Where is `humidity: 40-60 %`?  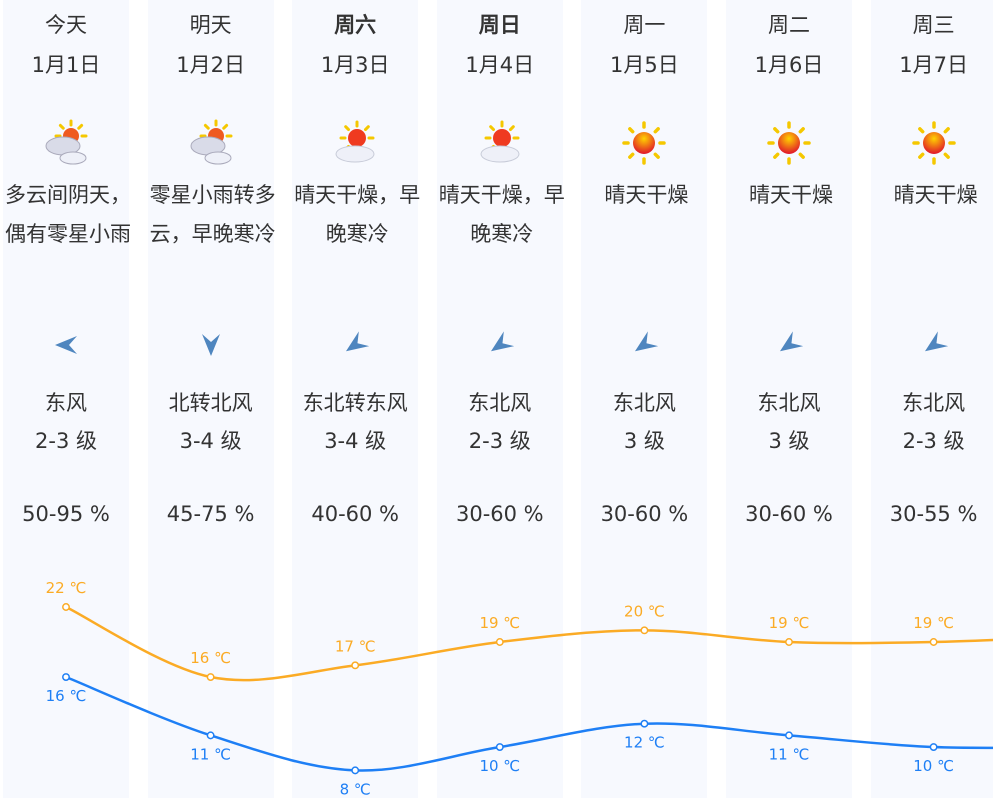
humidity: 40-60 % is located at coordinates (355, 514).